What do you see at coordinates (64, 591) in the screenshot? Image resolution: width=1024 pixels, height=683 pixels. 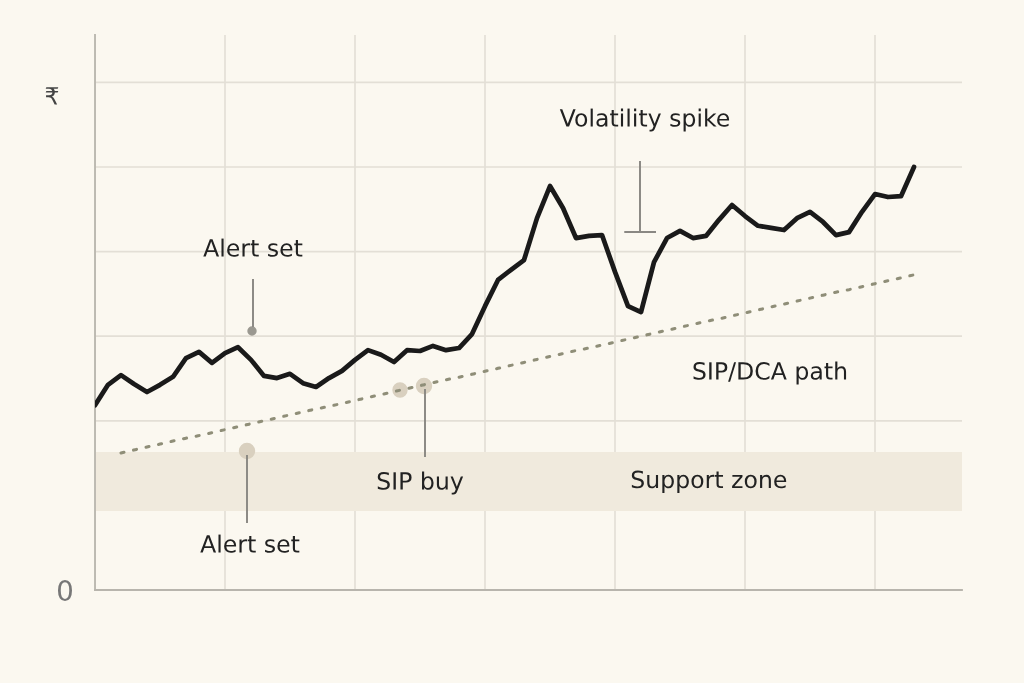 I see `text: 0` at bounding box center [64, 591].